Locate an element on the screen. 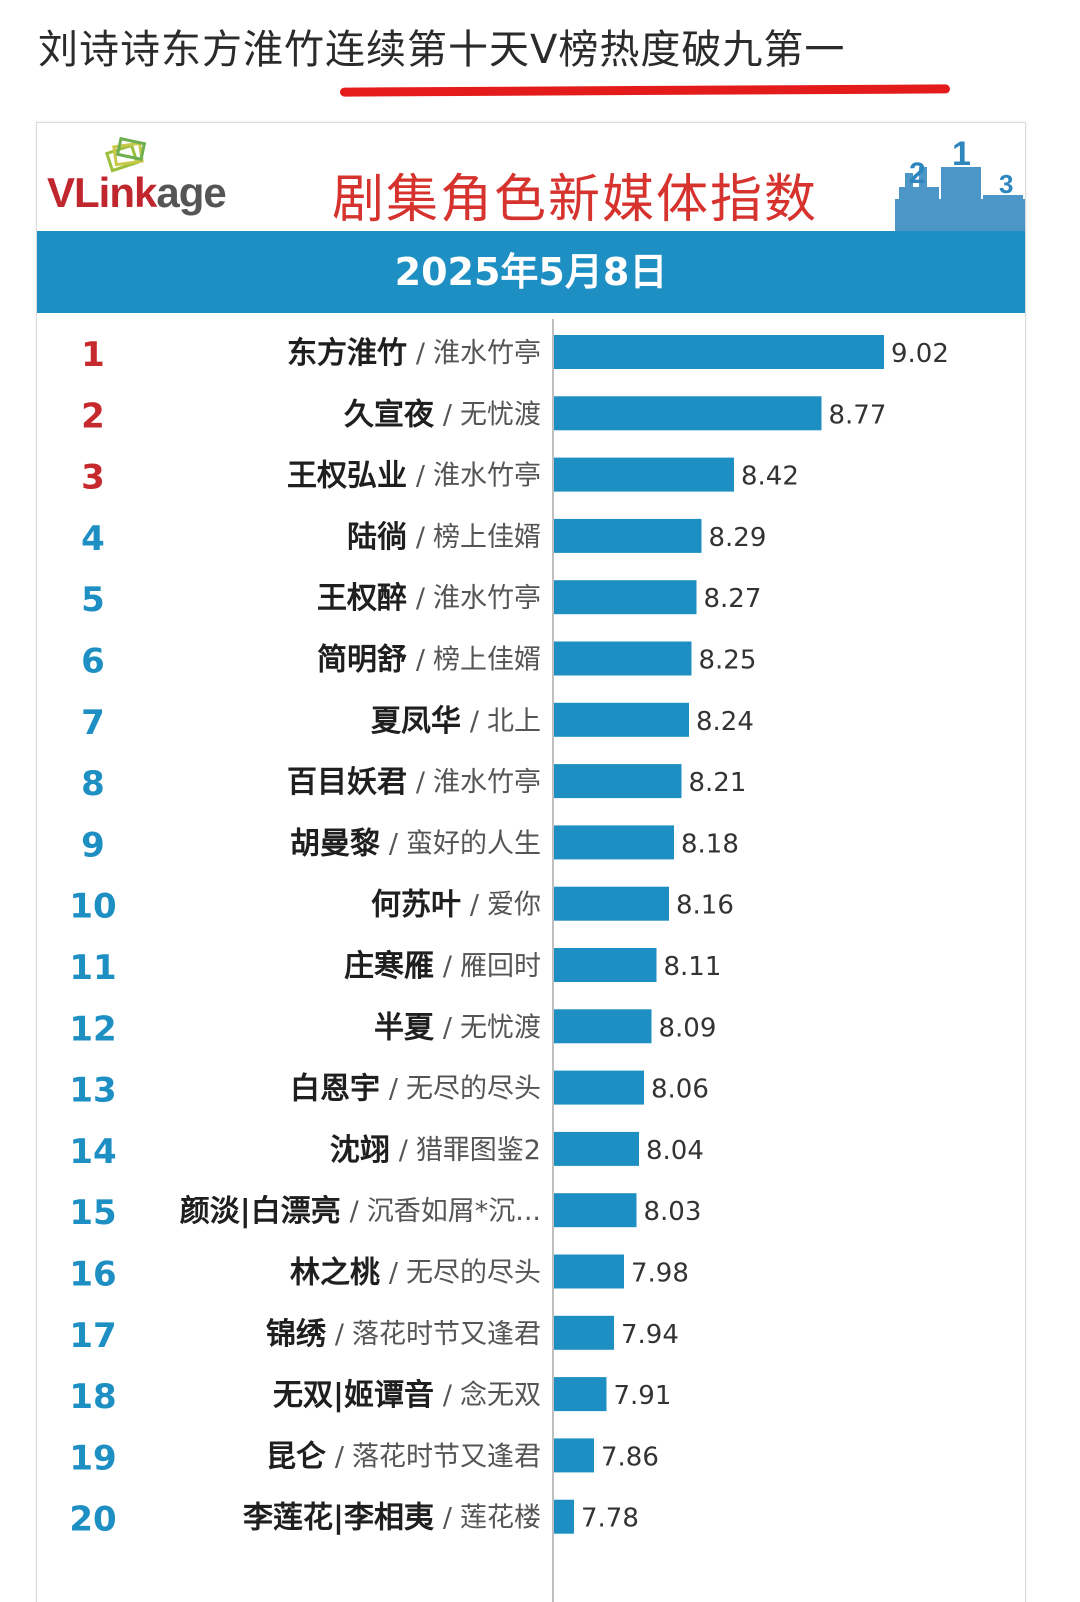 The height and width of the screenshot is (1602, 1080). rank-number: 10 is located at coordinates (92, 907).